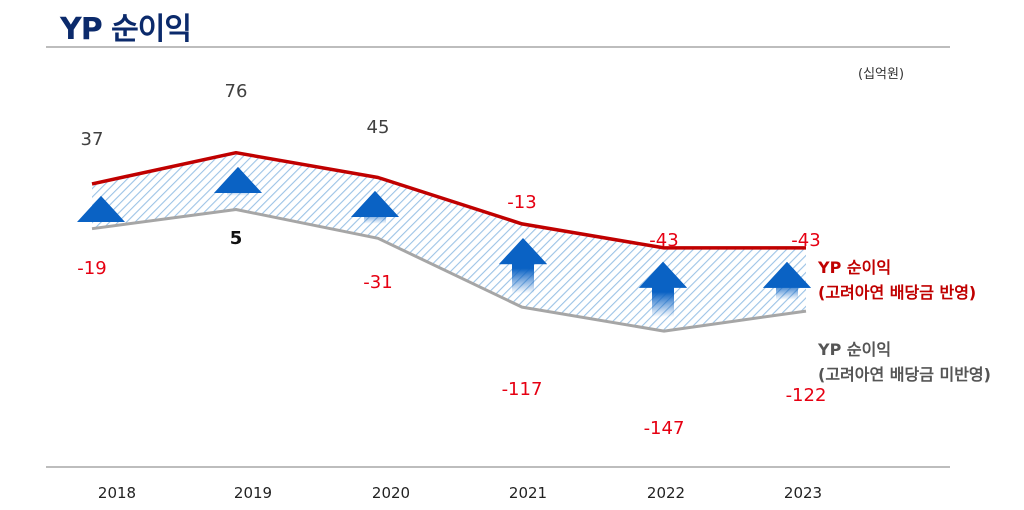  I want to click on x-tick-label: 2021, so click(528, 493).